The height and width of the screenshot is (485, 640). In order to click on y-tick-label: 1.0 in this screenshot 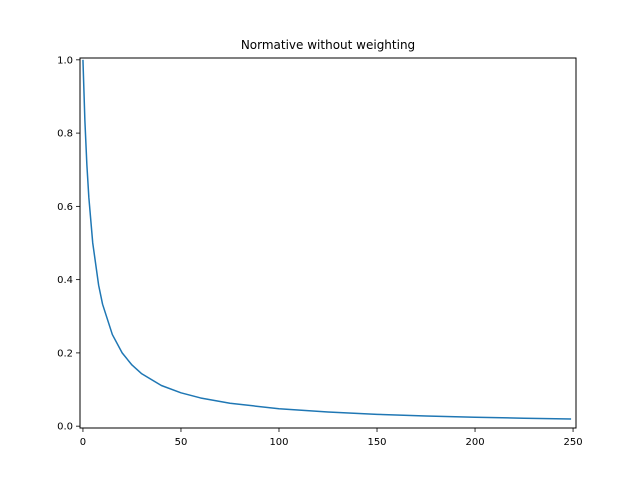, I will do `click(65, 60)`.